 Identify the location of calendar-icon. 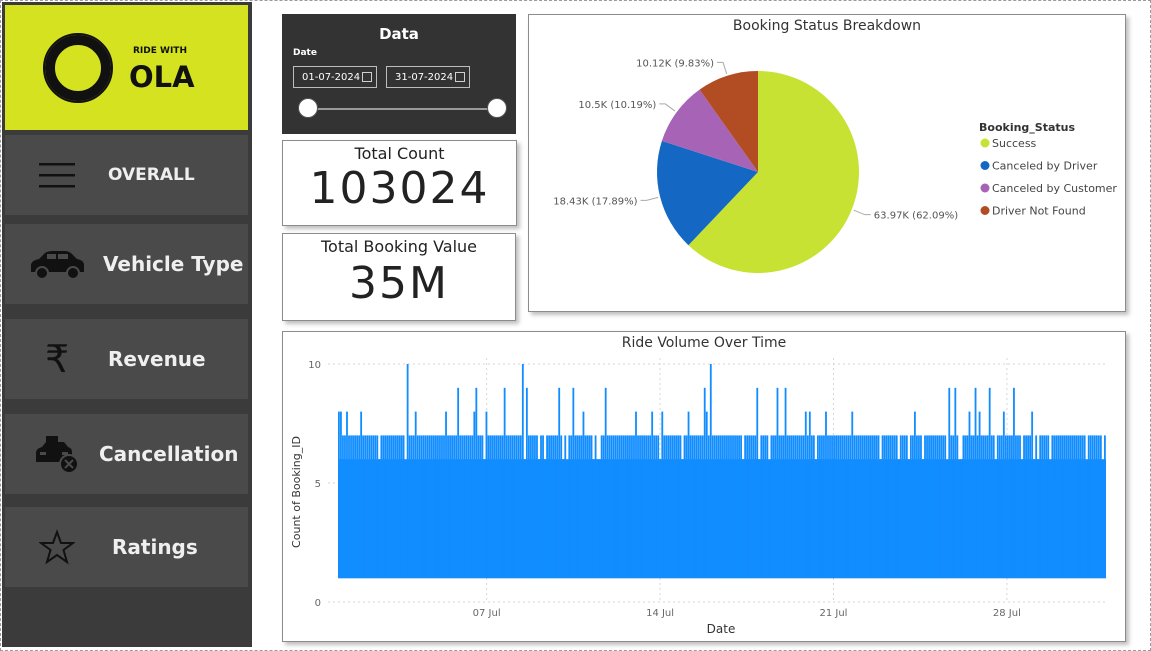
(367, 77).